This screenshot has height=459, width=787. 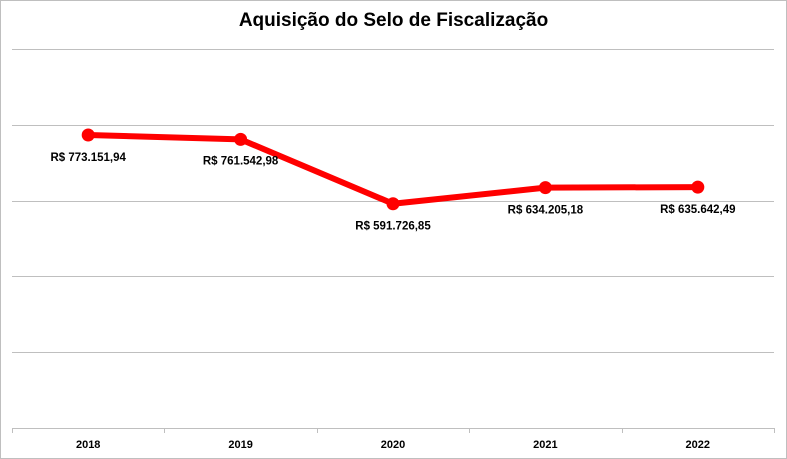 I want to click on x-tick-label: 2022, so click(x=698, y=445).